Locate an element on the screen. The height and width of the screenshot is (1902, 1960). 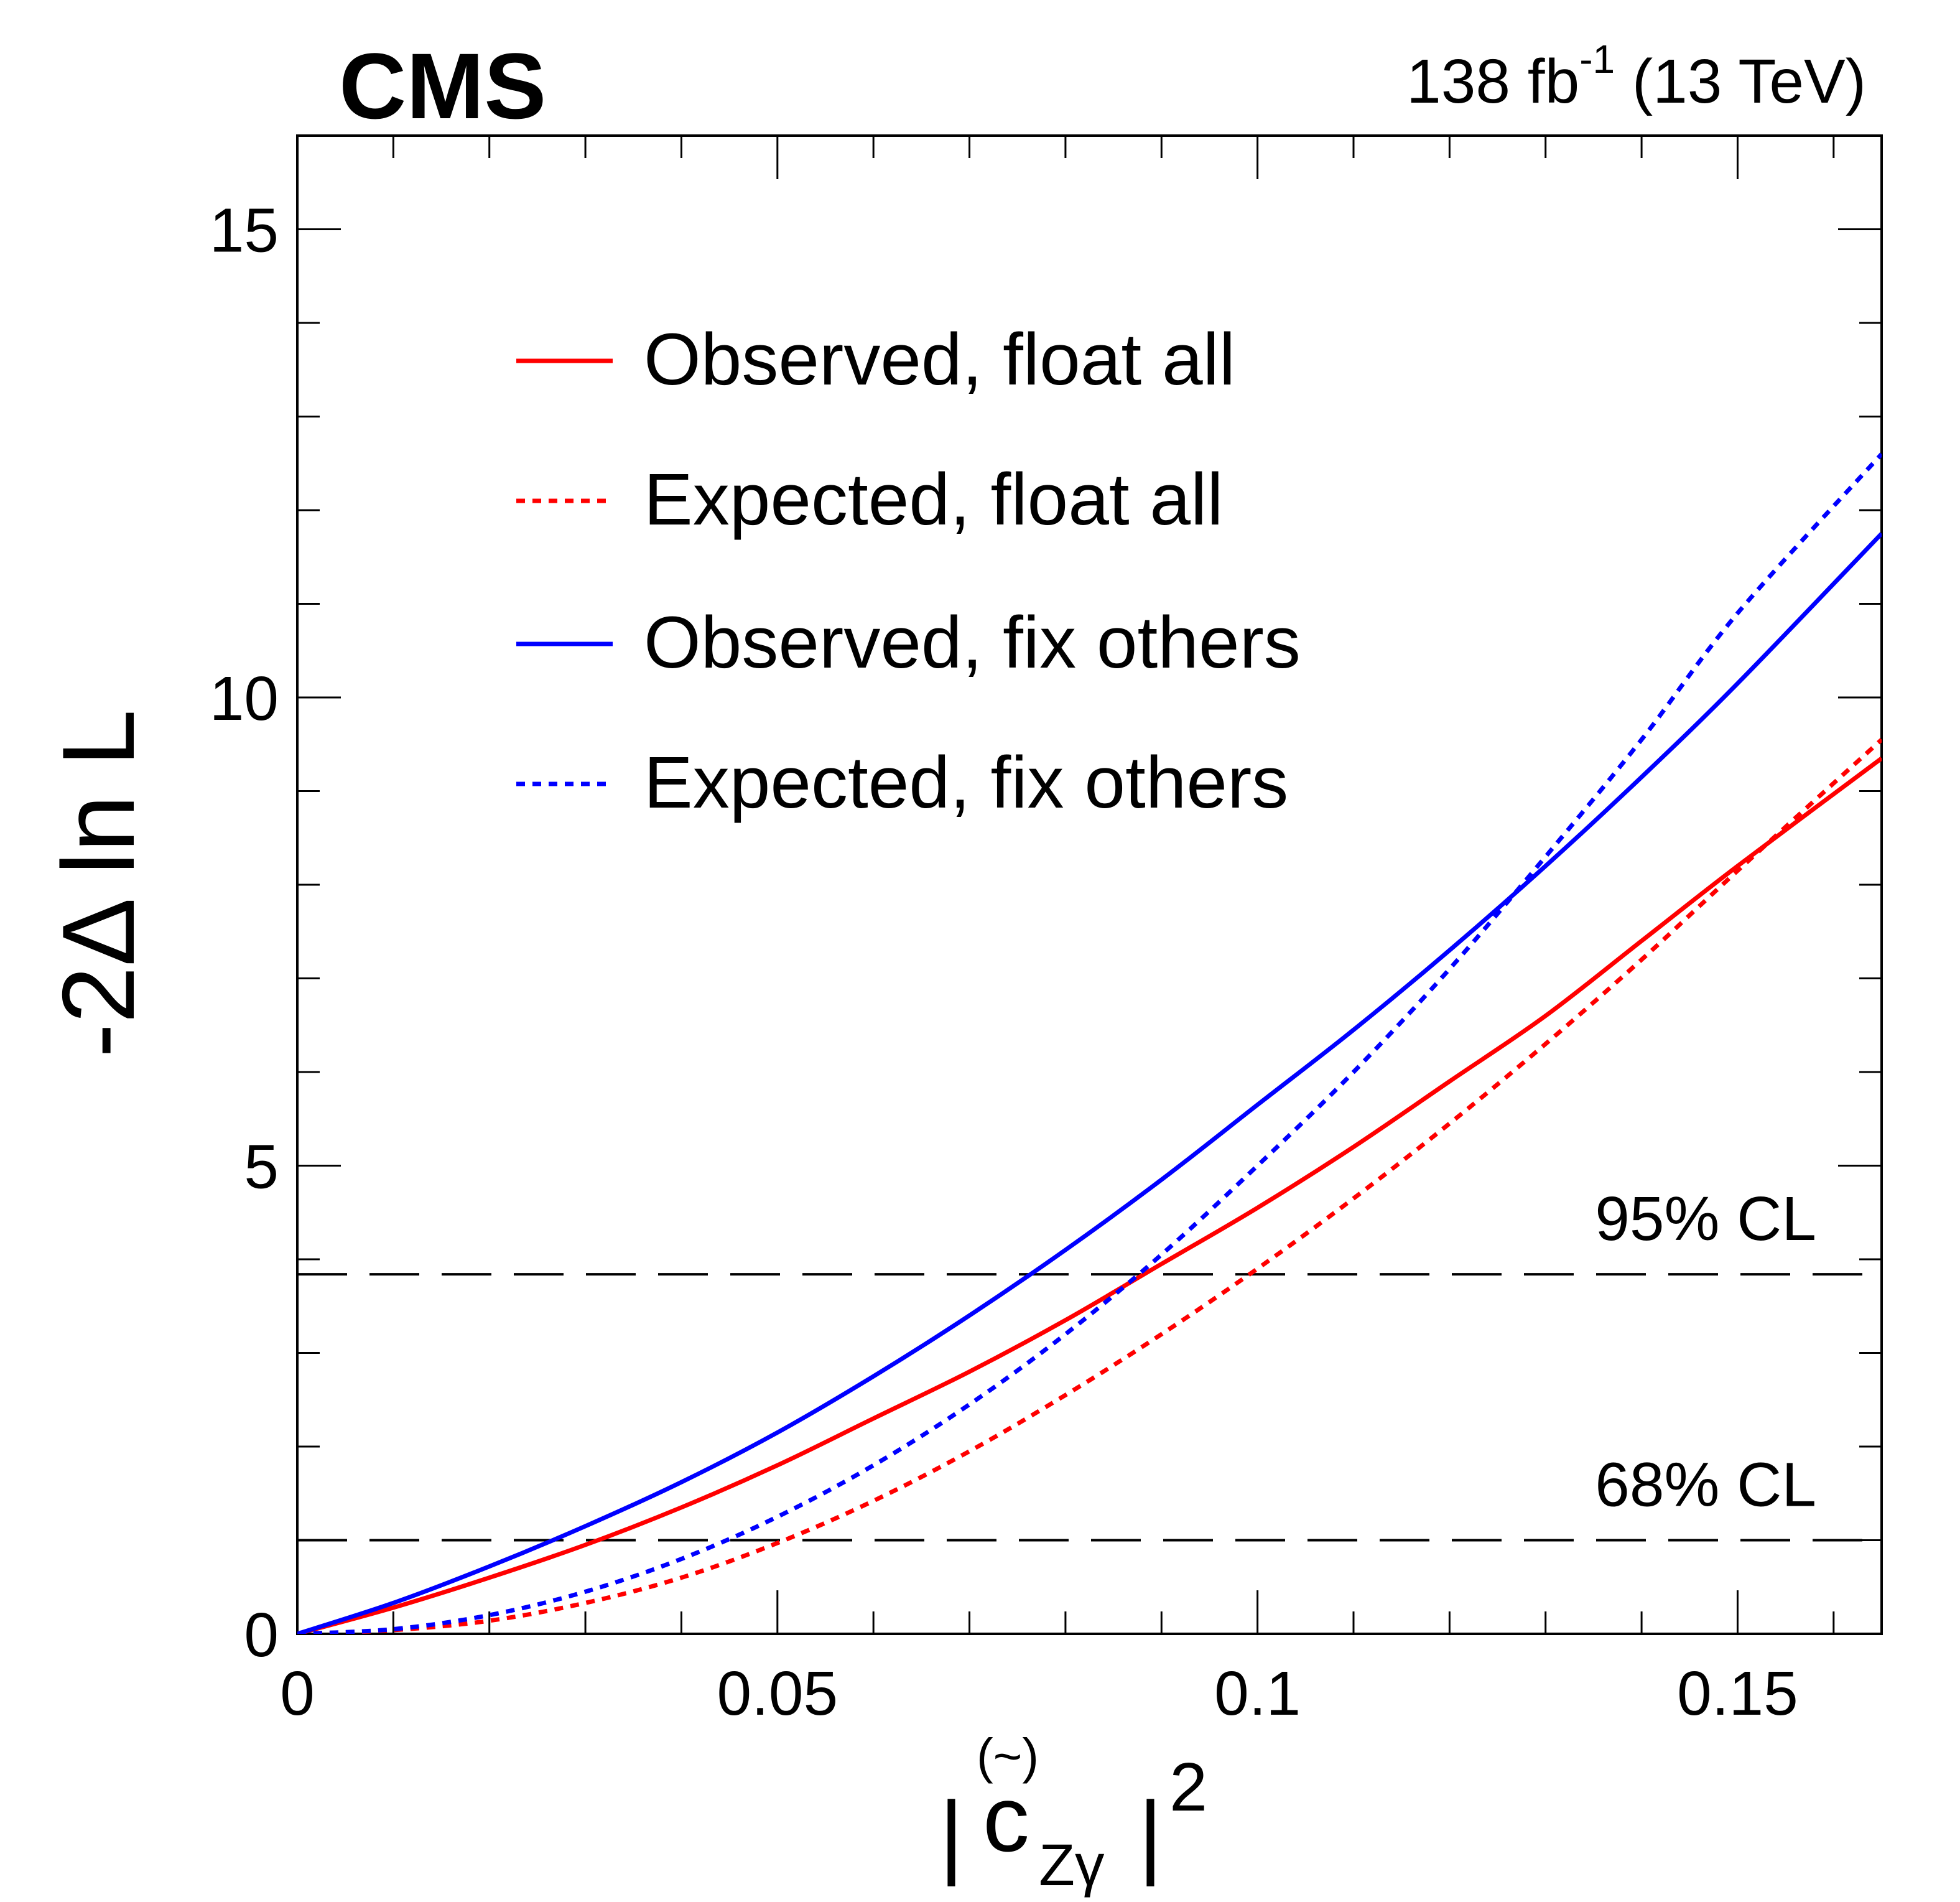
legend-label-expected-fix-others: Expected, fix others is located at coordinates (966, 783).